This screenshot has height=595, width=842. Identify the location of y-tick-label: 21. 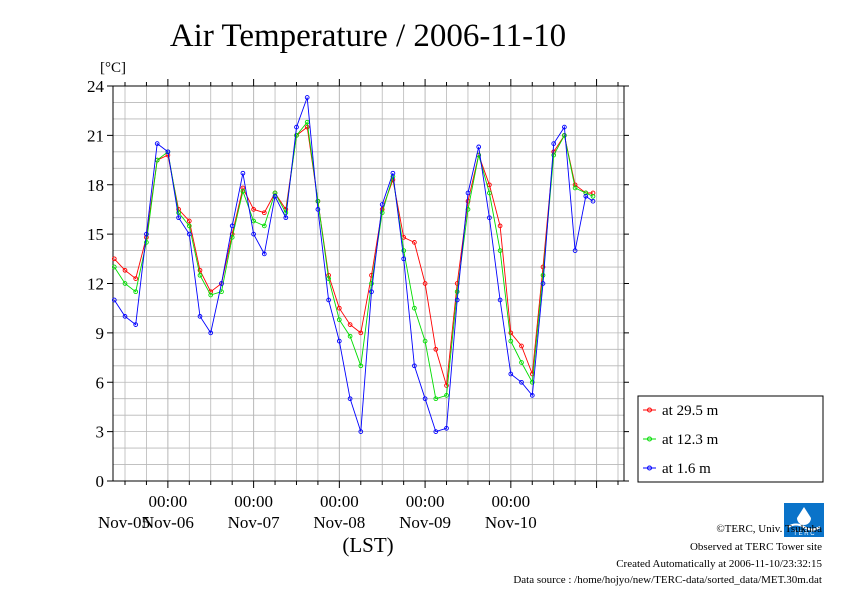
(95, 135).